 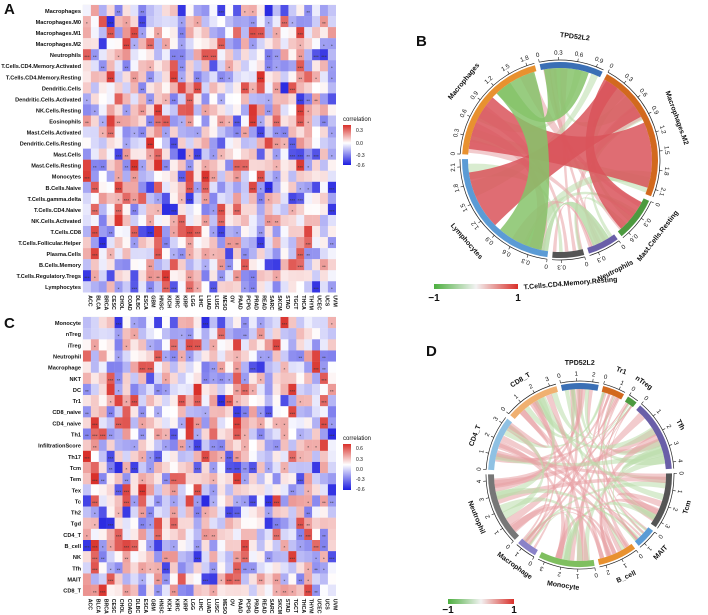 What do you see at coordinates (208, 606) in the screenshot?
I see `column-label: LUAD` at bounding box center [208, 606].